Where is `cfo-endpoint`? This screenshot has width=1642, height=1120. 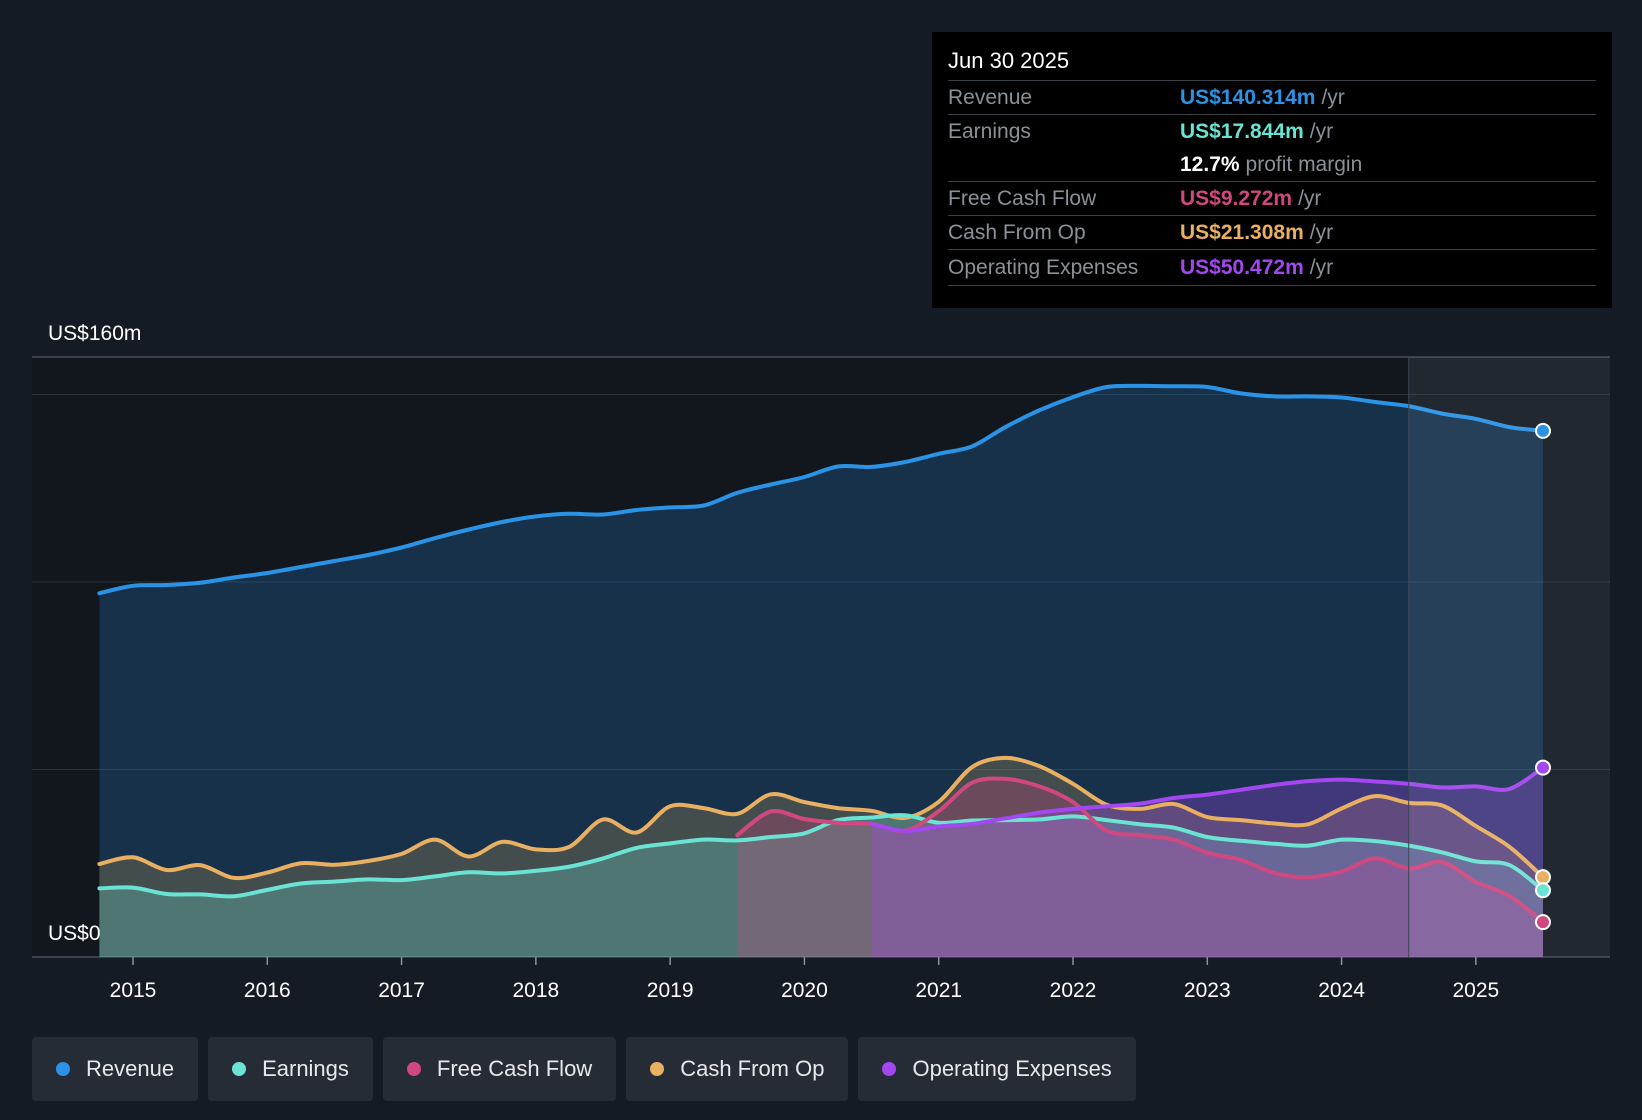 cfo-endpoint is located at coordinates (1543, 877).